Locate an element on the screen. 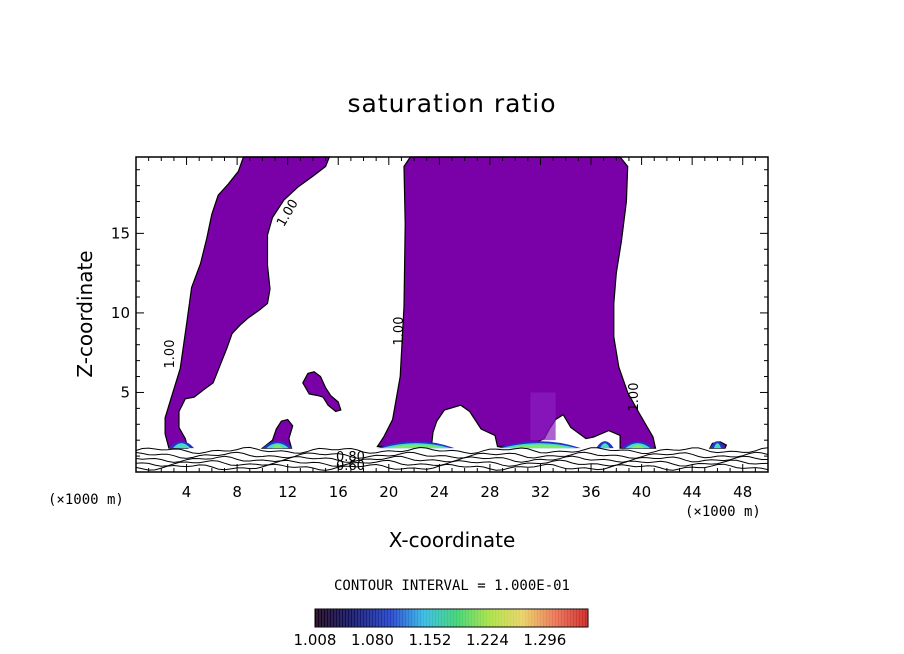 Image resolution: width=904 pixels, height=654 pixels. region-small-cloud-b is located at coordinates (322, 392).